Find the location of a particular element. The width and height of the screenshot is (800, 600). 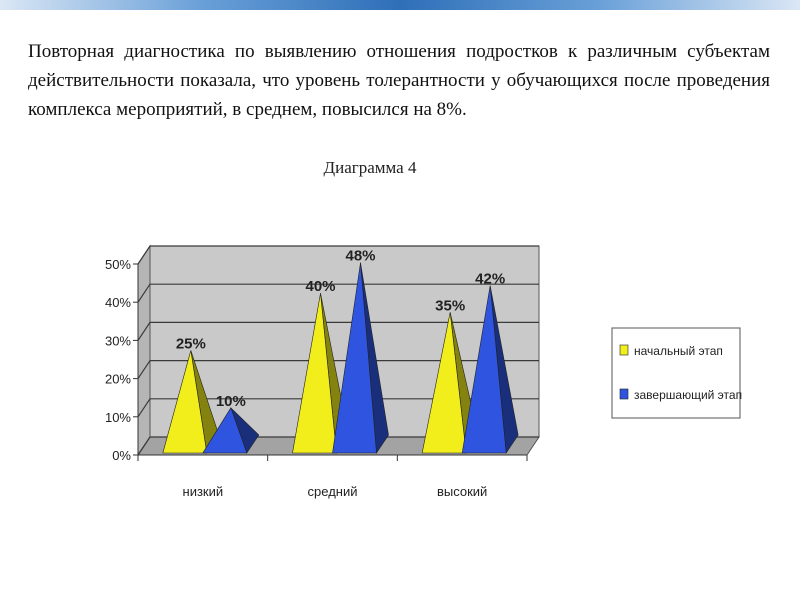

y-tick-label: 0% is located at coordinates (121, 455).